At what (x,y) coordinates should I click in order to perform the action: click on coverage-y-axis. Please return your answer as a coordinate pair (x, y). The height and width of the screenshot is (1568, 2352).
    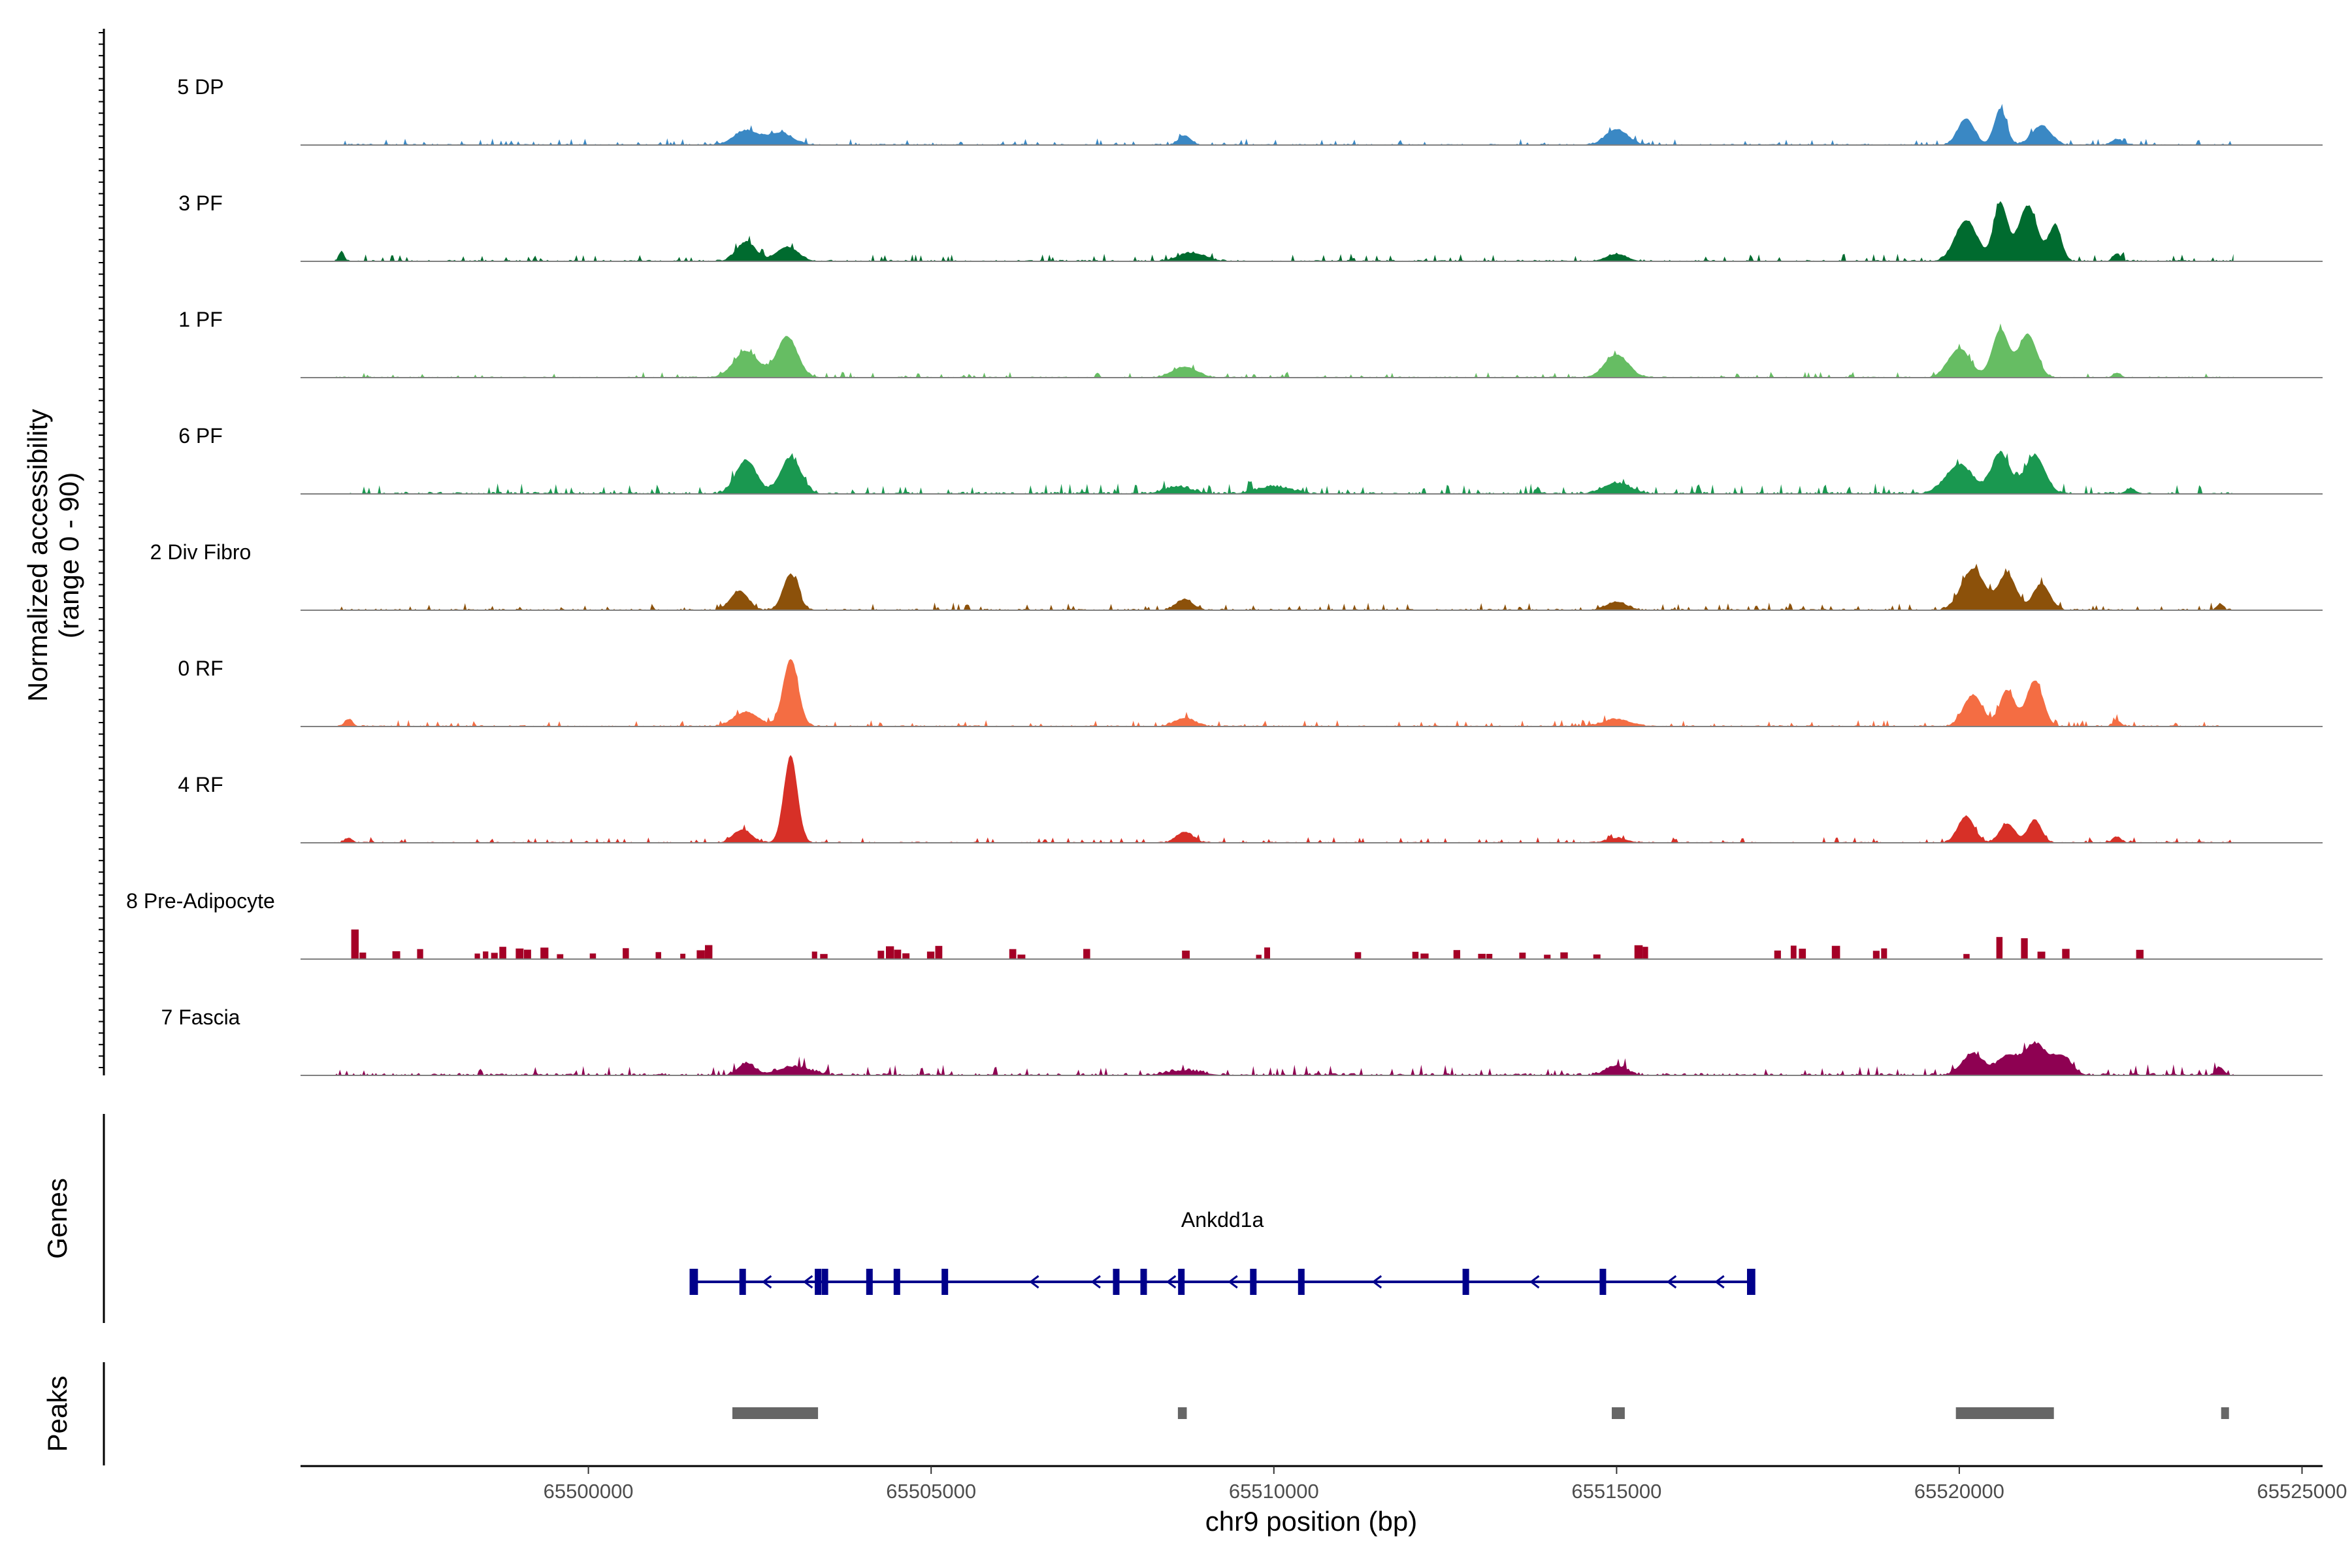
    Looking at the image, I should click on (102, 552).